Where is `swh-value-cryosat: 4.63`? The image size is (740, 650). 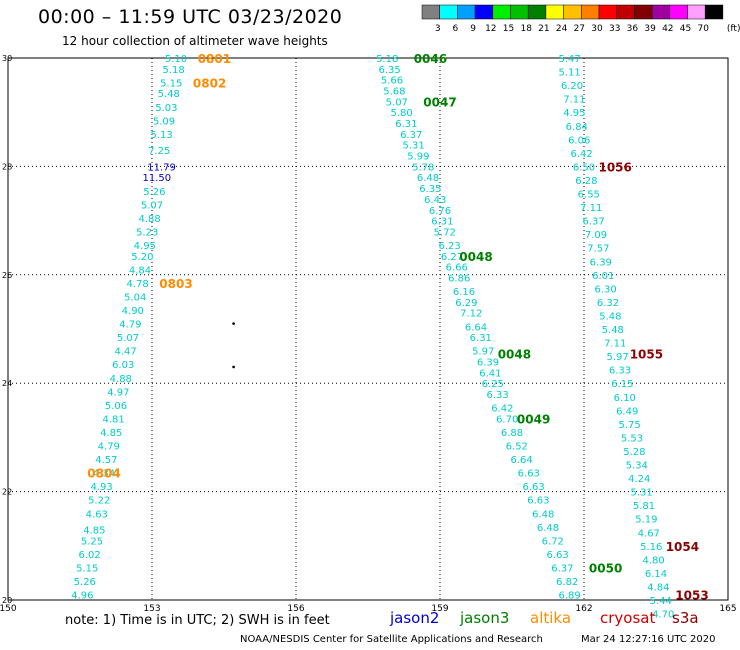 swh-value-cryosat: 4.63 is located at coordinates (97, 514).